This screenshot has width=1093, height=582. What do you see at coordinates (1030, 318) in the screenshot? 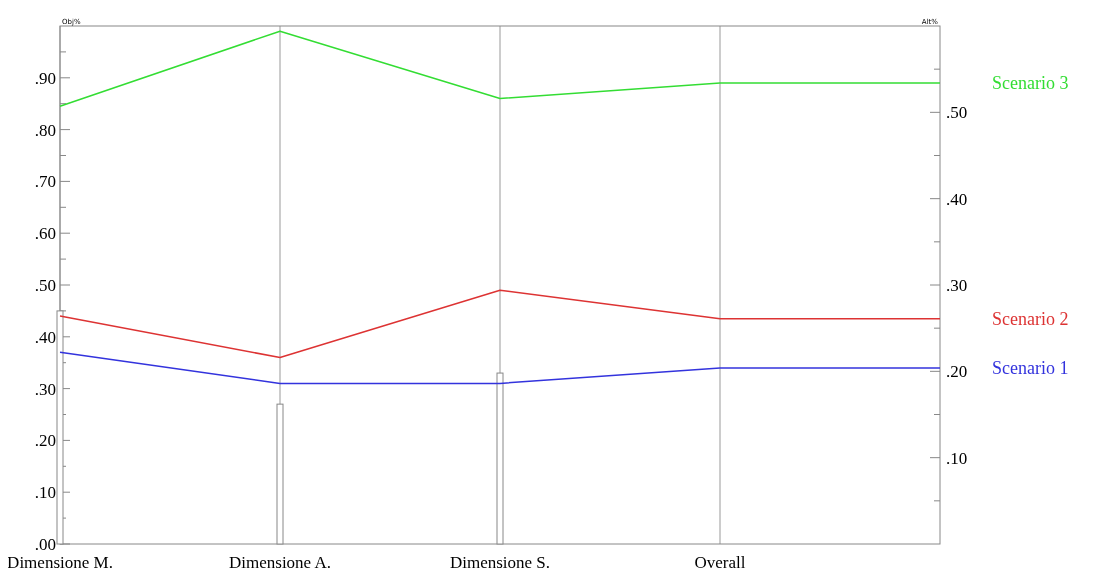
I see `text: Scenario 2` at bounding box center [1030, 318].